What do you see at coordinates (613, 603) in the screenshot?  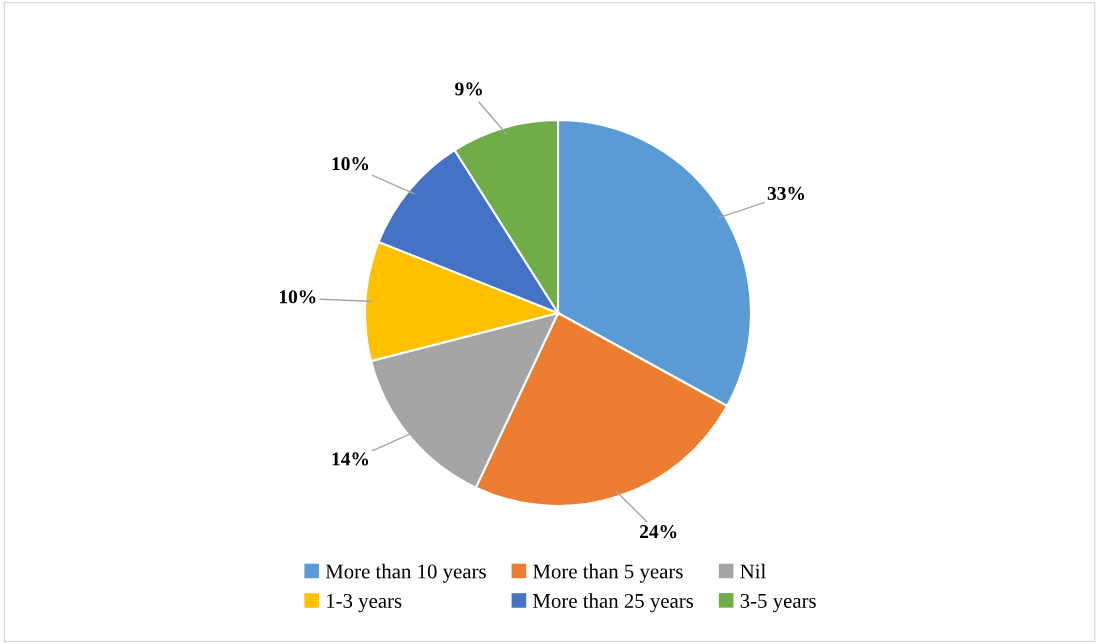 I see `legend-label: More than 25 years` at bounding box center [613, 603].